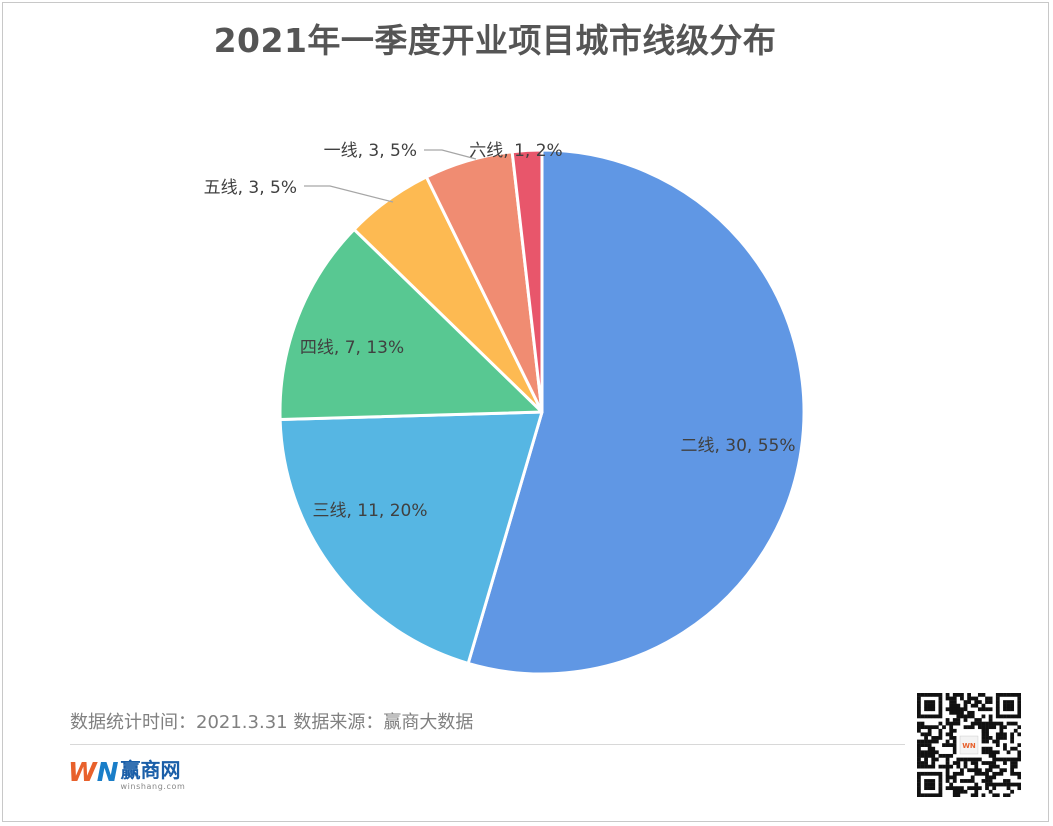 Image resolution: width=1053 pixels, height=826 pixels. I want to click on svg-text: WN, so click(969, 746).